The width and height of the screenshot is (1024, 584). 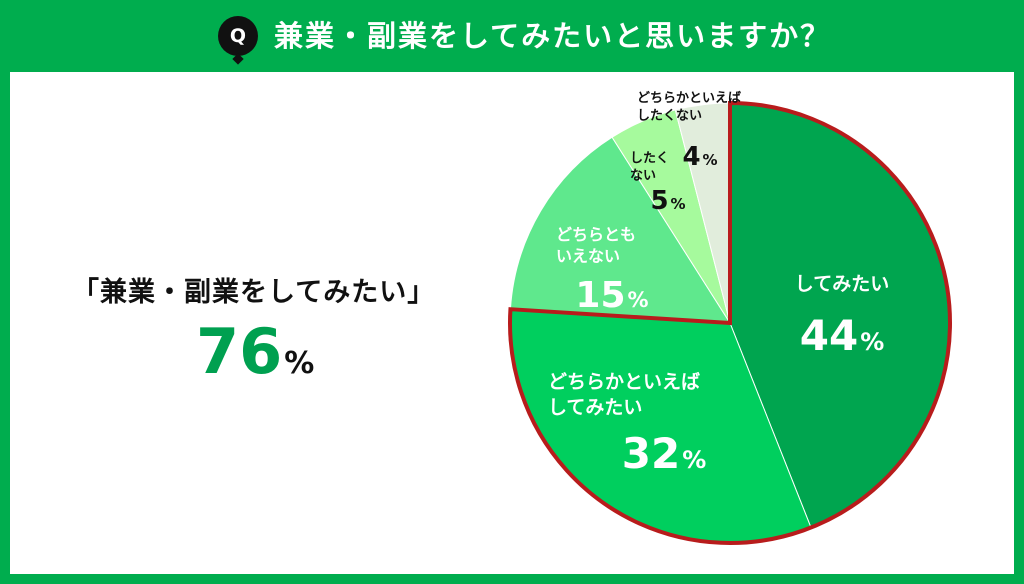 What do you see at coordinates (239, 351) in the screenshot?
I see `summary-value-number: 76` at bounding box center [239, 351].